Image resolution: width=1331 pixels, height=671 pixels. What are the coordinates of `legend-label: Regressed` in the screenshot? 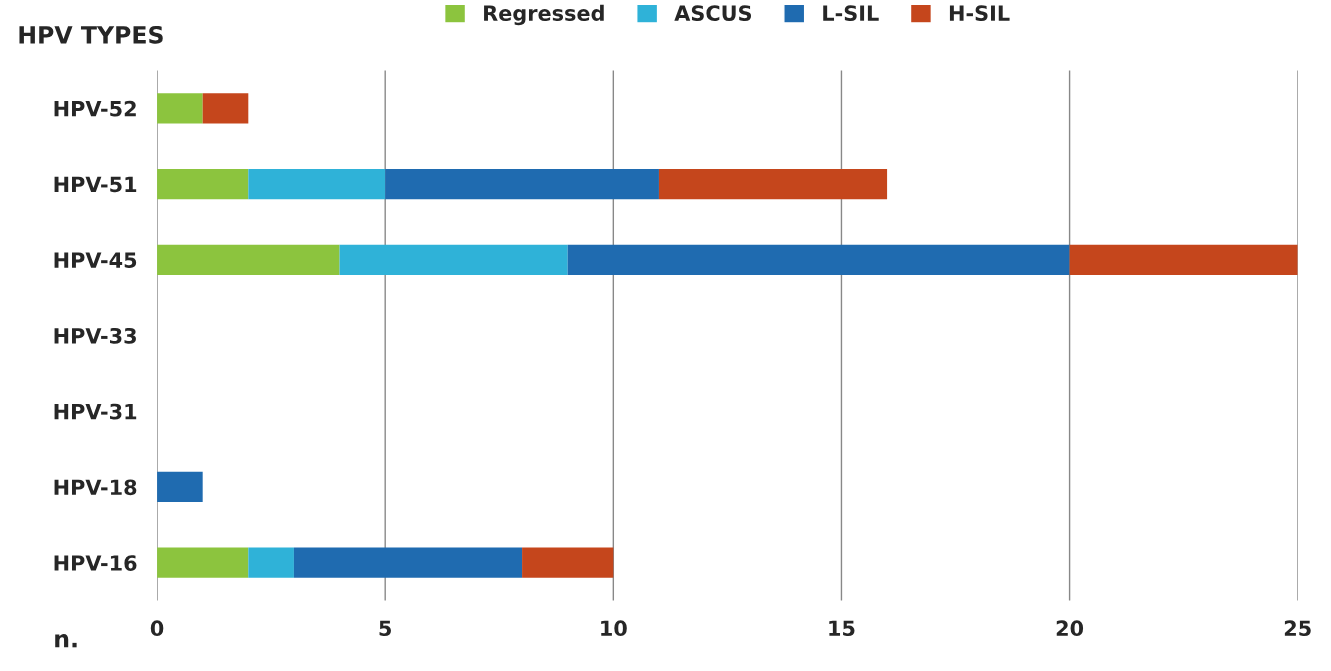 It's located at (544, 15).